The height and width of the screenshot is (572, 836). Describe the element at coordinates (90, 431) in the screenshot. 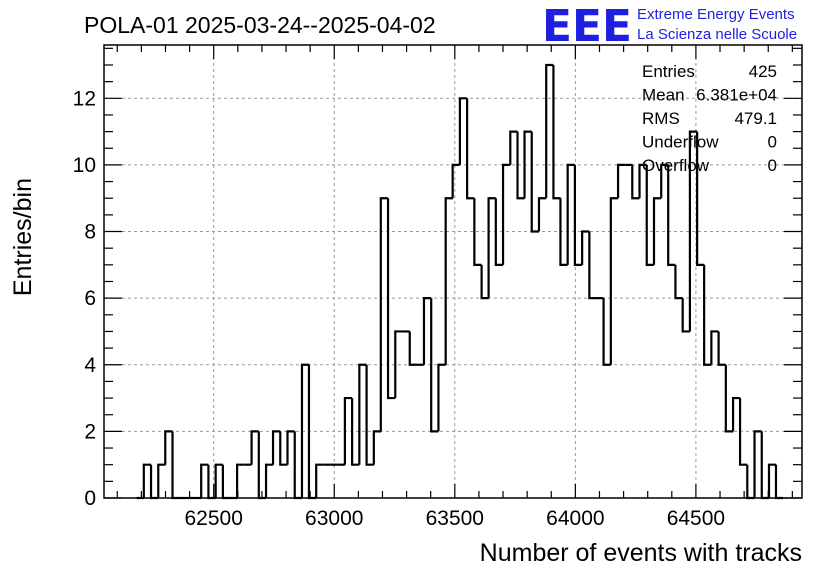

I see `y-tick-label: 2` at that location.